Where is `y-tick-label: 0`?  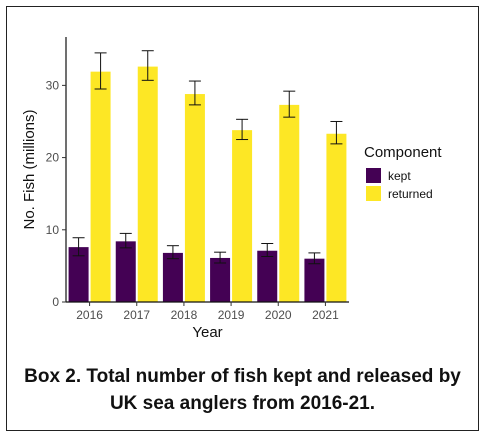 y-tick-label: 0 is located at coordinates (55, 302).